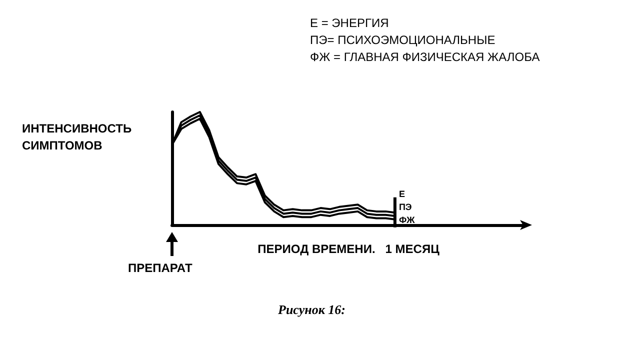 This screenshot has width=638, height=343. What do you see at coordinates (160, 268) in the screenshot?
I see `text: ПРЕПАРАТ` at bounding box center [160, 268].